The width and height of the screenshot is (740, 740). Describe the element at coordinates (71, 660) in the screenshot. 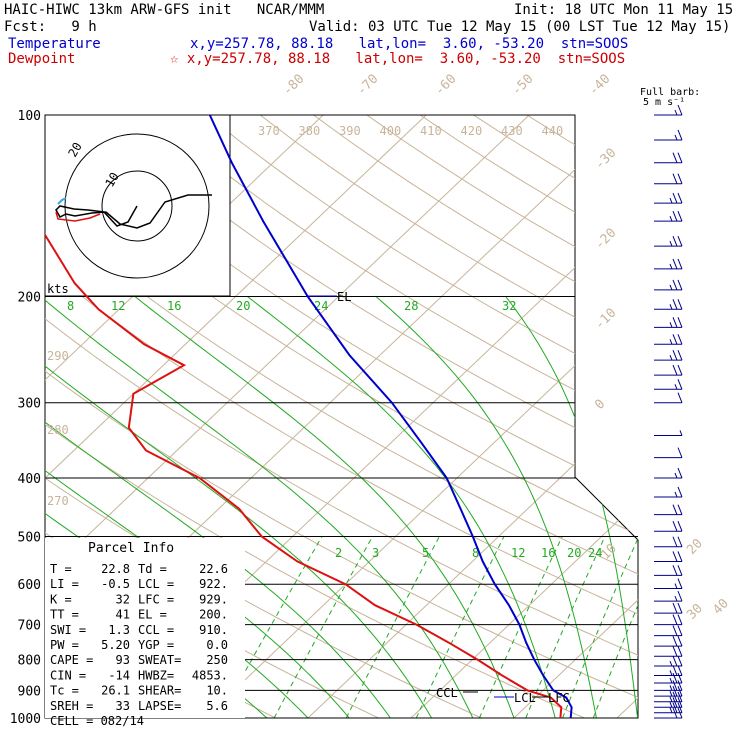

I see `parcel-info-value: CAPE =` at that location.